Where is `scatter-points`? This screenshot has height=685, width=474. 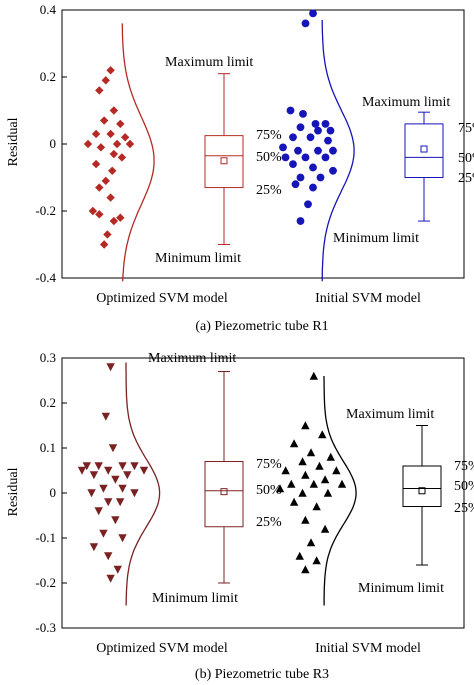 scatter-points is located at coordinates (113, 473).